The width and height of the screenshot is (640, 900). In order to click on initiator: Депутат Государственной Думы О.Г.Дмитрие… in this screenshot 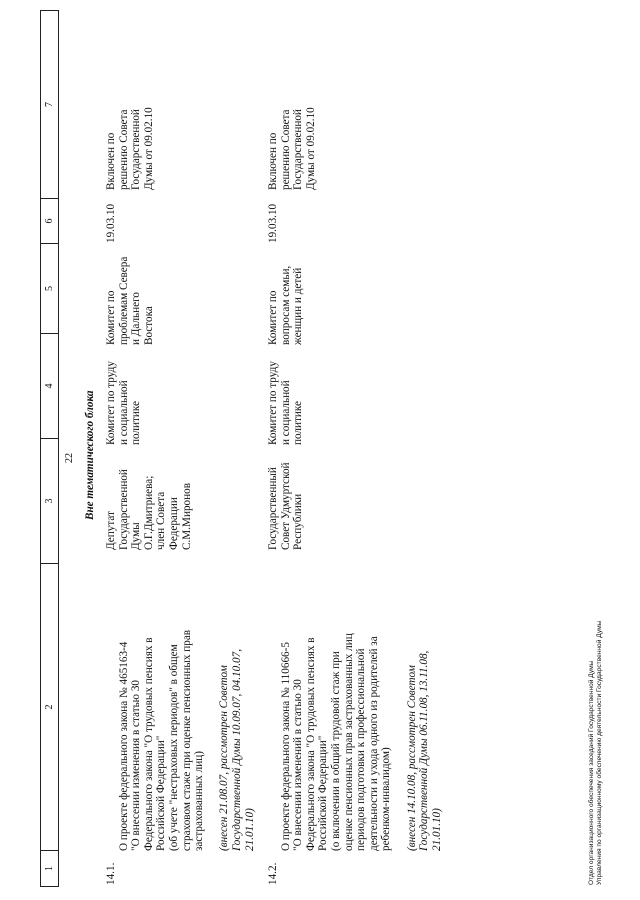, I will do `click(149, 509)`.